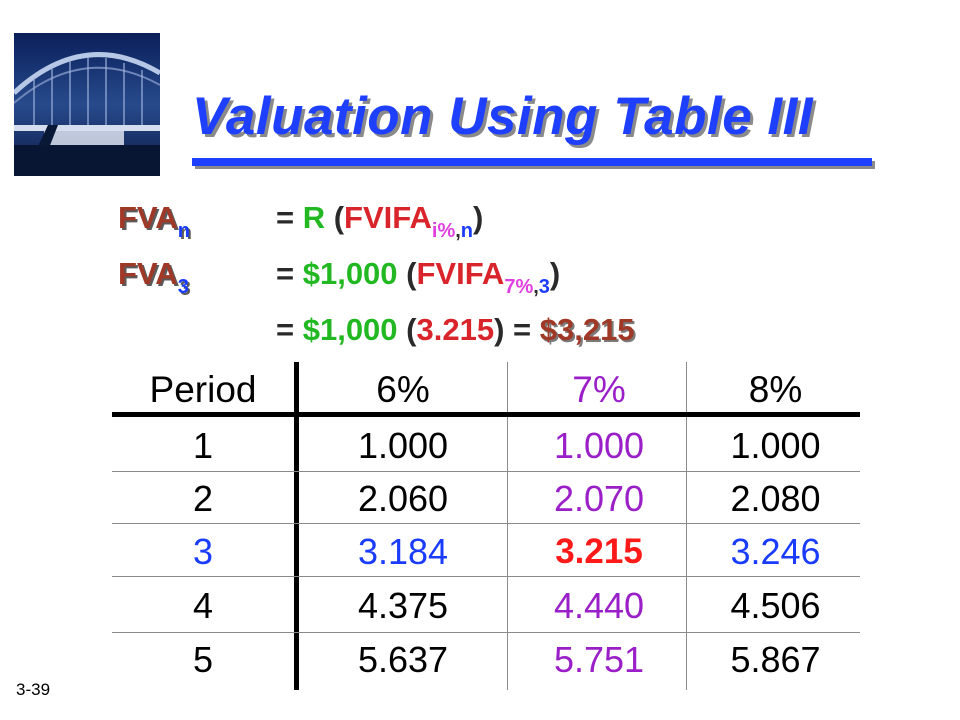 The image size is (960, 720). Describe the element at coordinates (33, 689) in the screenshot. I see `slide-number: 3-39` at that location.